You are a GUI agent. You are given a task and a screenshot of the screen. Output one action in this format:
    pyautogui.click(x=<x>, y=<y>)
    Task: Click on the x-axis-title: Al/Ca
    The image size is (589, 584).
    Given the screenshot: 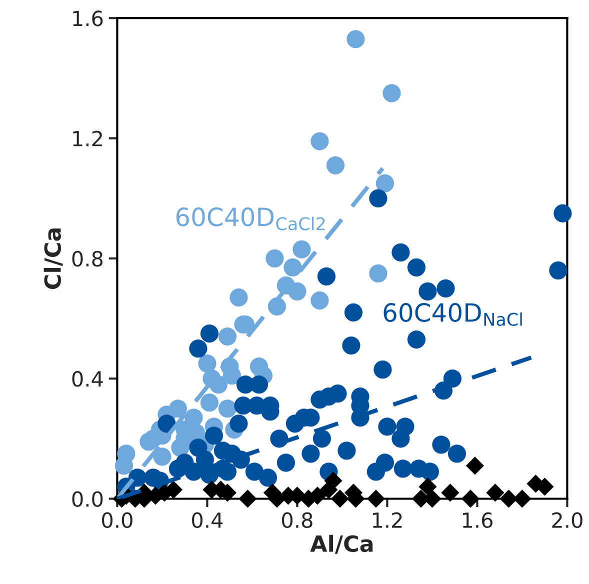 What is the action you would take?
    pyautogui.click(x=341, y=544)
    